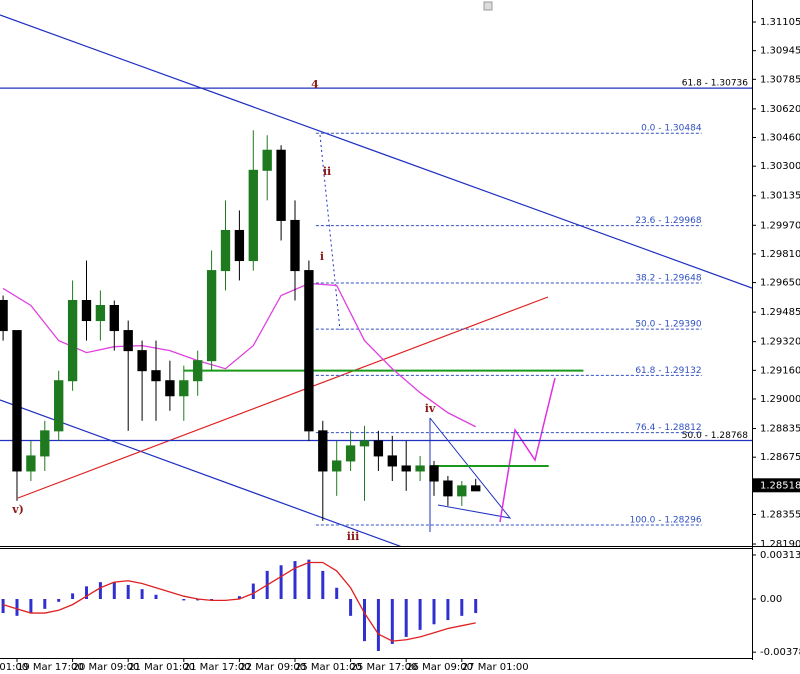  Describe the element at coordinates (14, 667) in the screenshot. I see `x-tick-label: 19 Mar 01:00` at that location.